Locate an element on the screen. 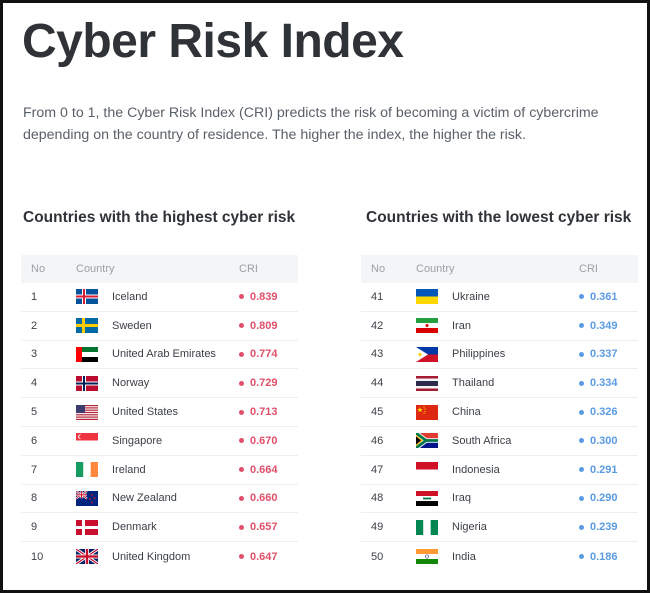 Image resolution: width=650 pixels, height=593 pixels. rank-number: 2 is located at coordinates (34, 325).